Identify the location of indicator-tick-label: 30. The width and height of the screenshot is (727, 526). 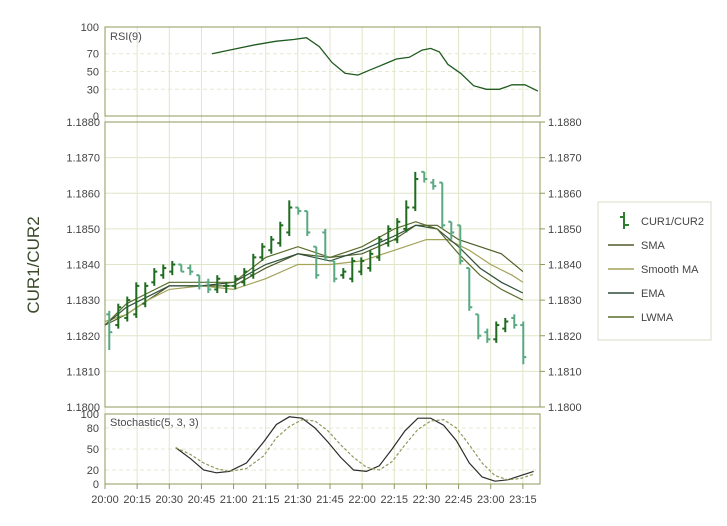
(93, 90).